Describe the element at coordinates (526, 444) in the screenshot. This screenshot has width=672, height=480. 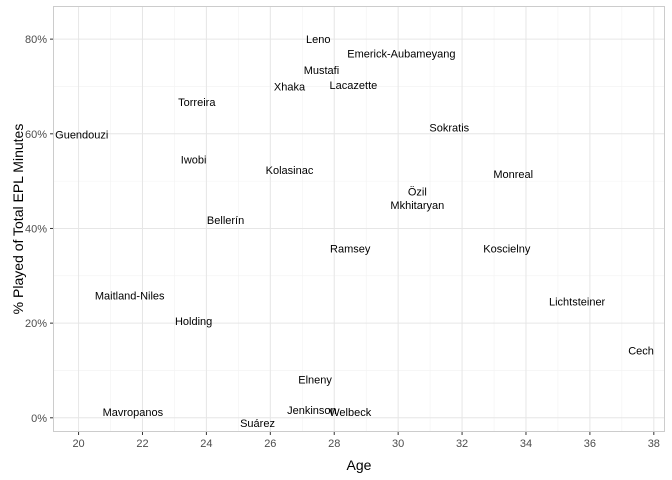
I see `x-tick-label: 34` at that location.